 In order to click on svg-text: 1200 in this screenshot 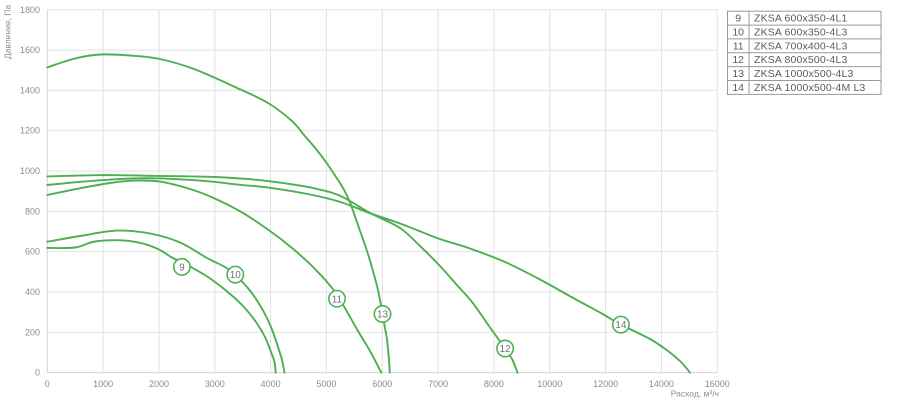, I will do `click(30, 131)`.